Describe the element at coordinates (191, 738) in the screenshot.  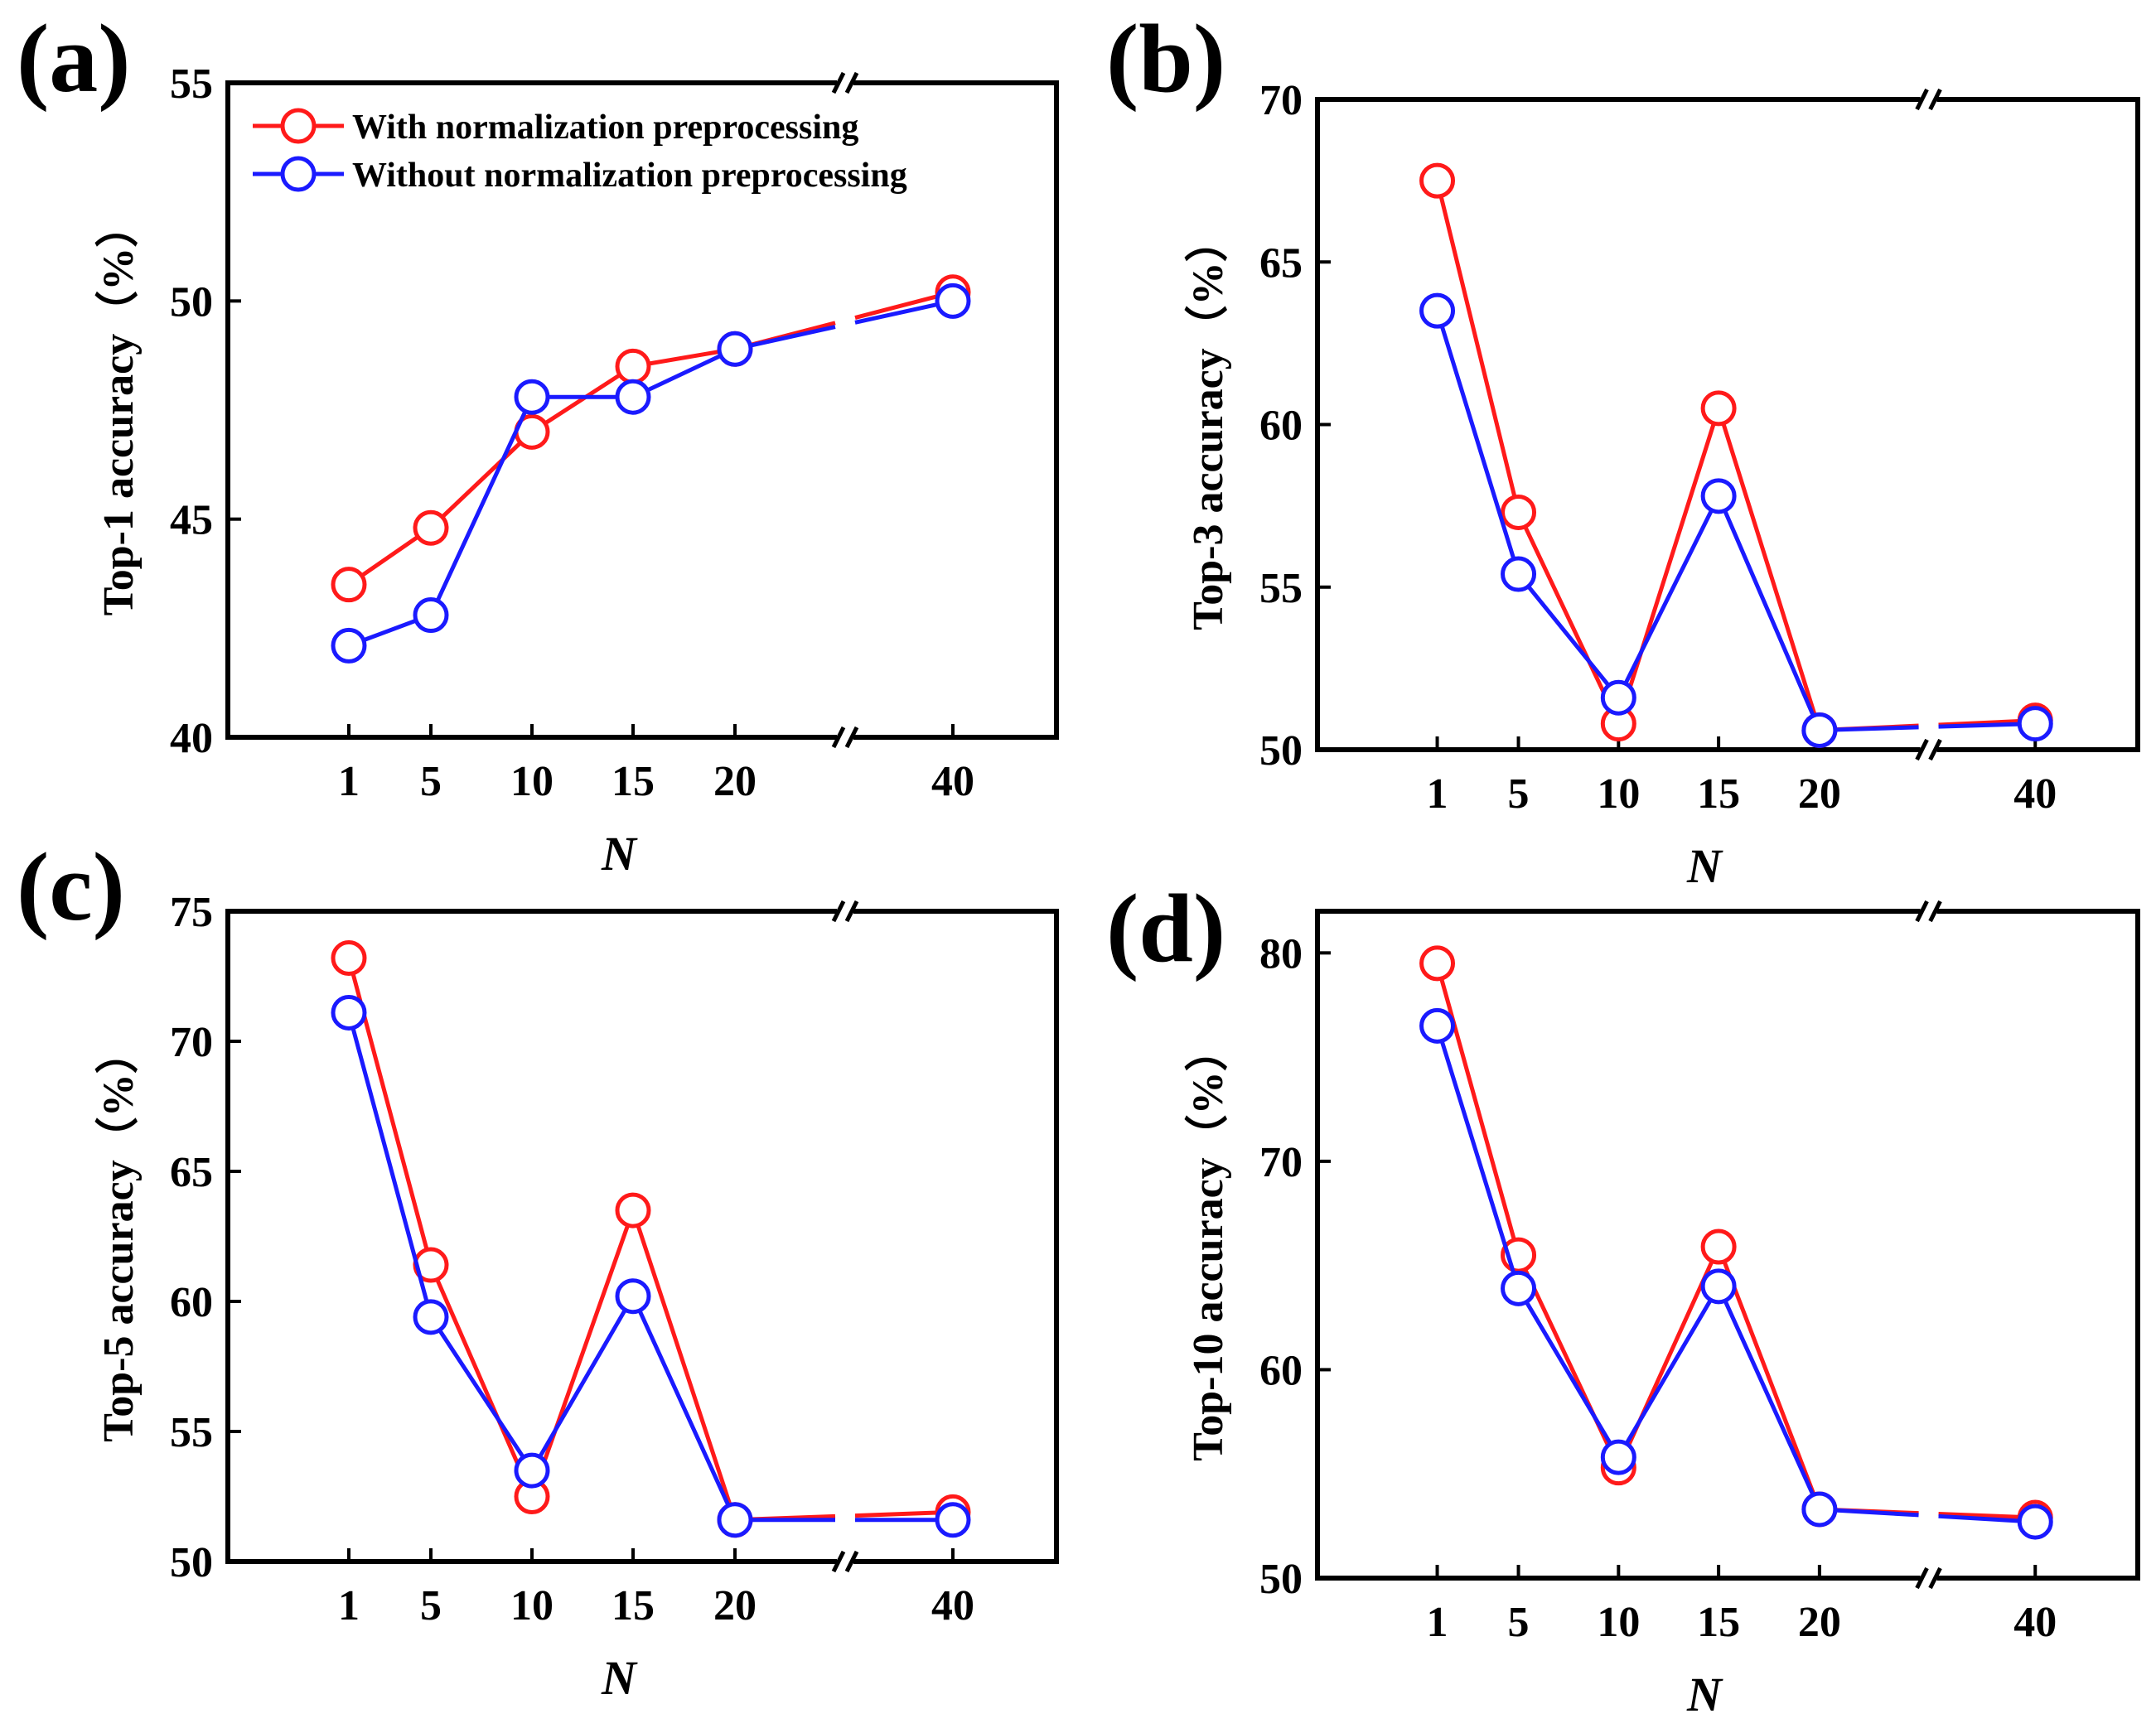
I see `y-tick-label: 40` at that location.